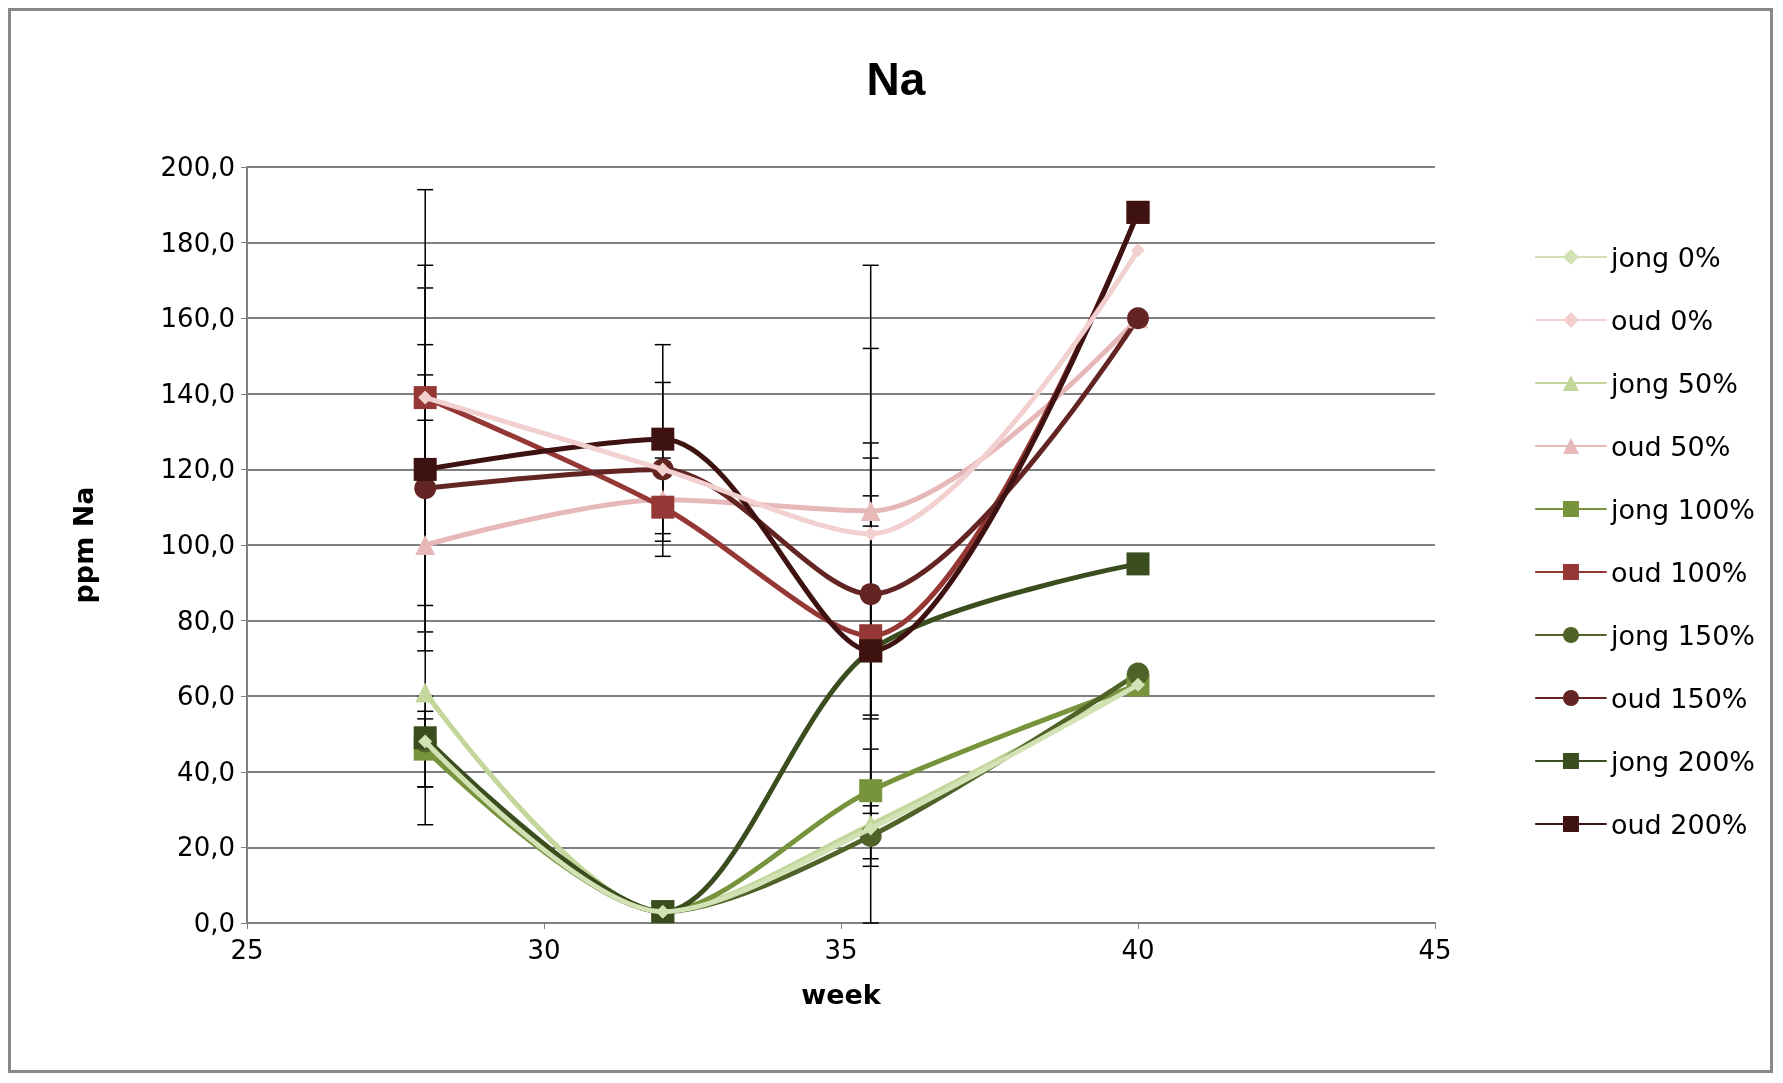 This screenshot has width=1783, height=1083. What do you see at coordinates (197, 242) in the screenshot?
I see `y-tick-label: 180,0` at bounding box center [197, 242].